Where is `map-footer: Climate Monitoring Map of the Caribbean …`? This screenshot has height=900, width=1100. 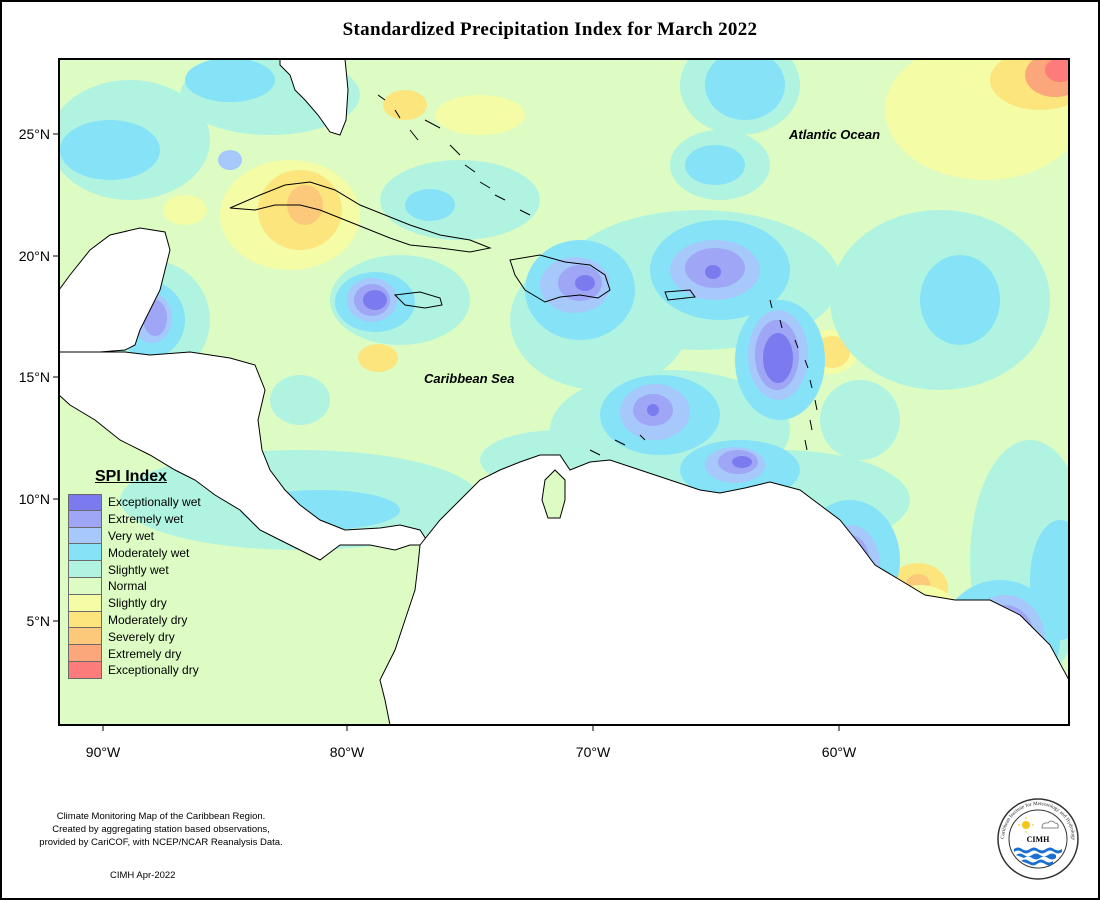 map-footer: Climate Monitoring Map of the Caribbean … is located at coordinates (161, 829).